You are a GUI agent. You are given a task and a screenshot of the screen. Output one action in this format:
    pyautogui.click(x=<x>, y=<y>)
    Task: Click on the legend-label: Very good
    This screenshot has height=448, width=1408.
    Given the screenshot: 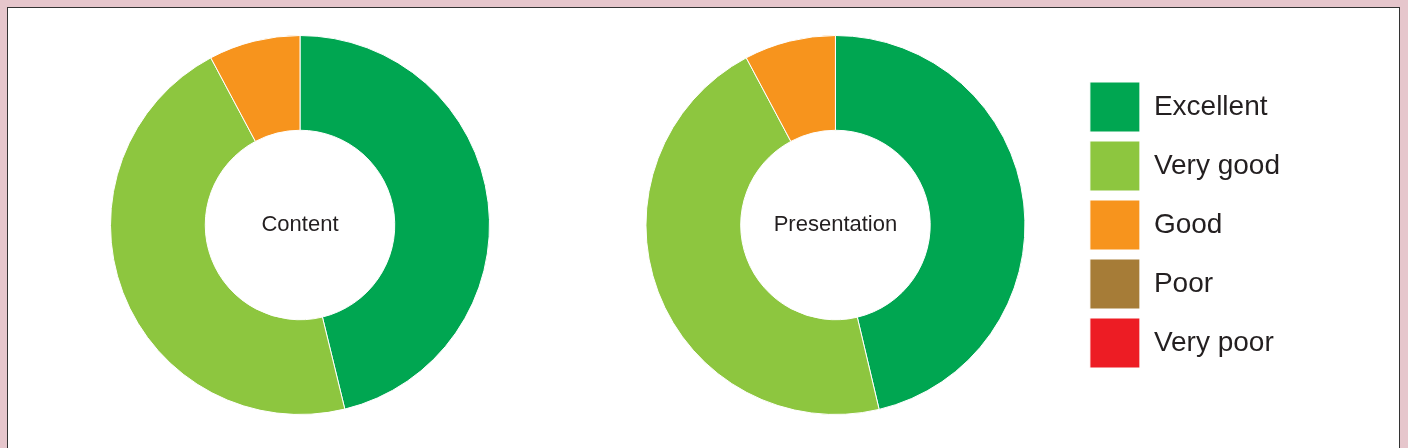 What is the action you would take?
    pyautogui.click(x=1217, y=164)
    